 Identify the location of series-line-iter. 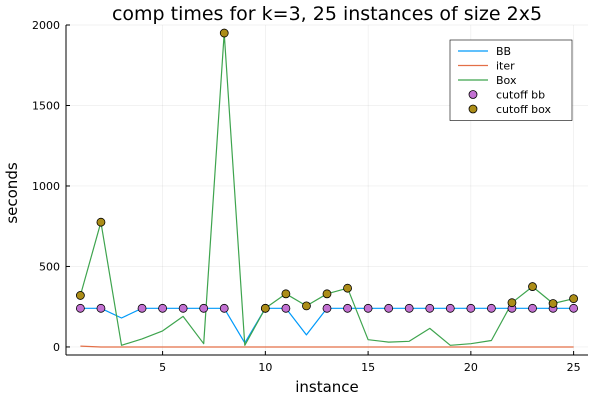
(327, 346).